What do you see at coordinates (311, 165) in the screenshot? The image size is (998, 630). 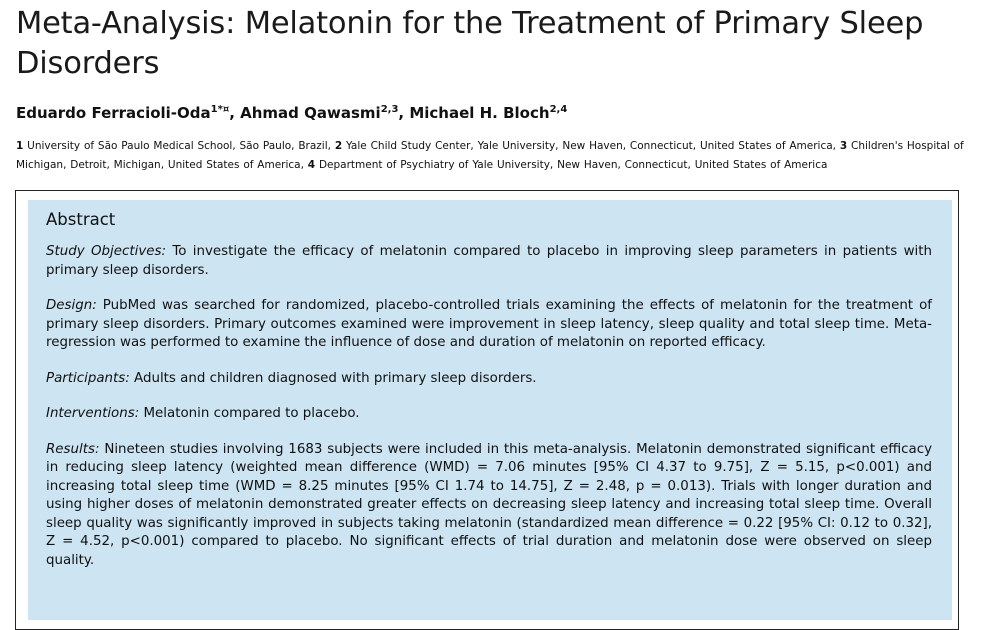 I see `affiliation-number: 4` at bounding box center [311, 165].